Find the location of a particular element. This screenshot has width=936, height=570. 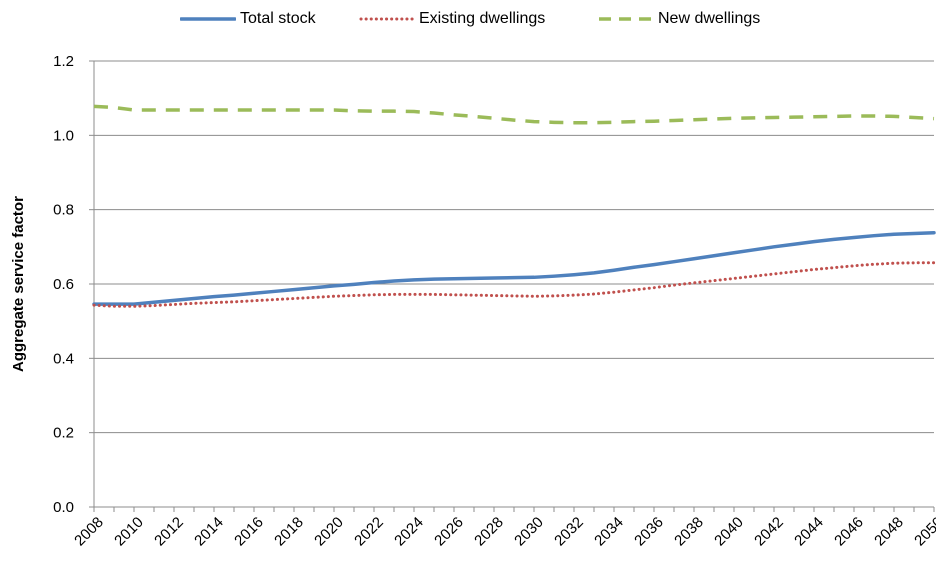

x-tick-label: 2020 is located at coordinates (329, 532).